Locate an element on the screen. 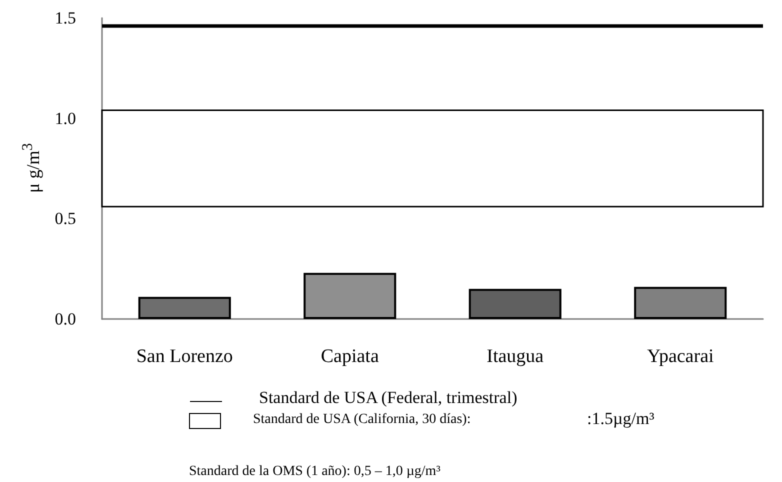 The height and width of the screenshot is (482, 782). x-tick-label: Capiata is located at coordinates (350, 356).